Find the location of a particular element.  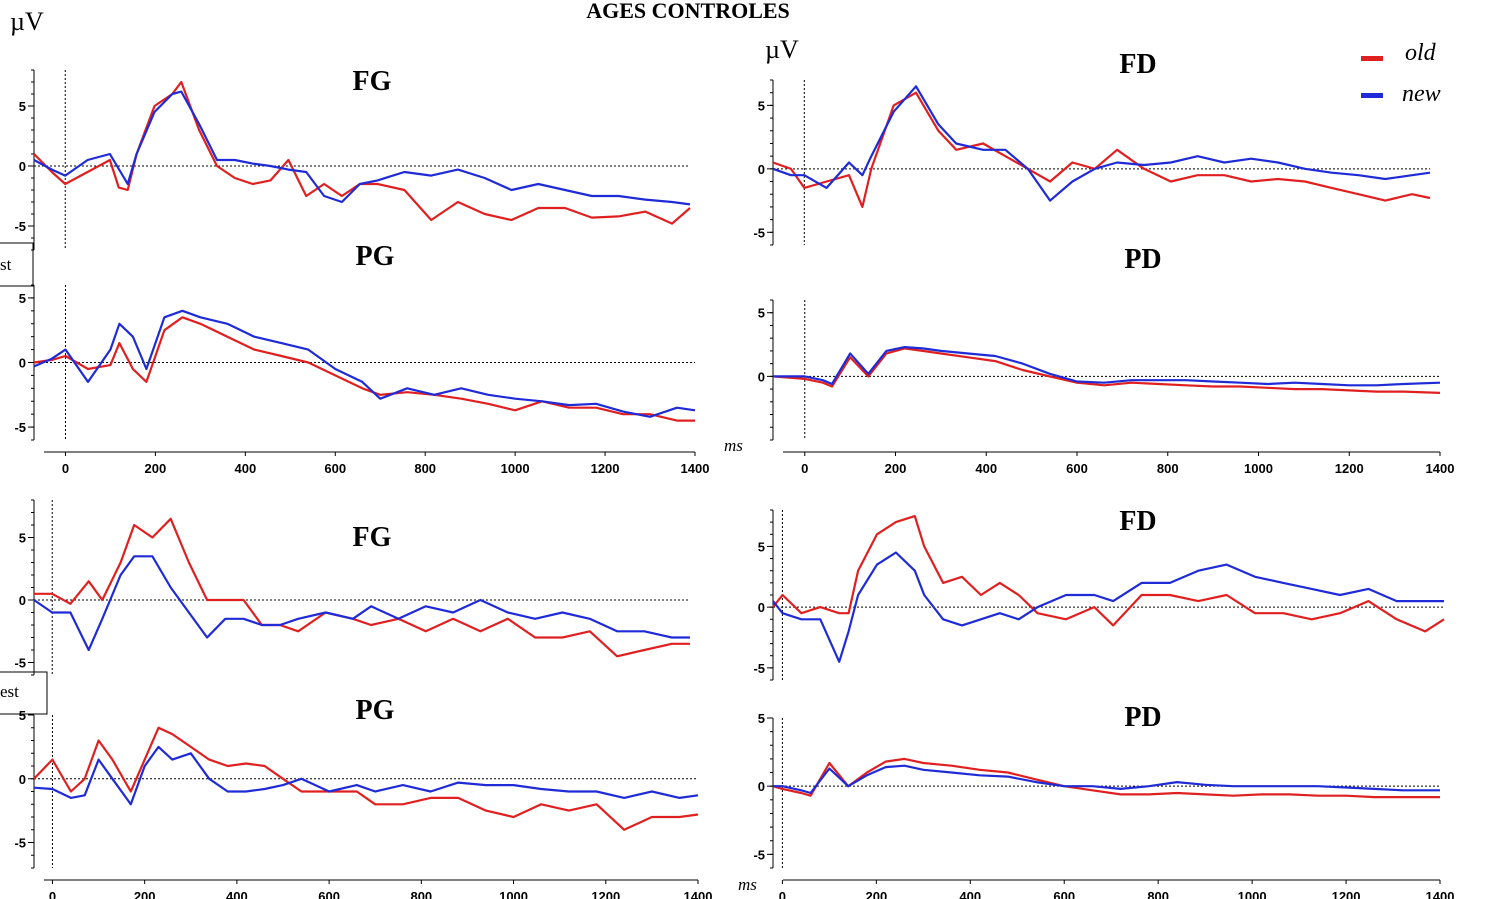

label-box-top-text: st is located at coordinates (6, 264).